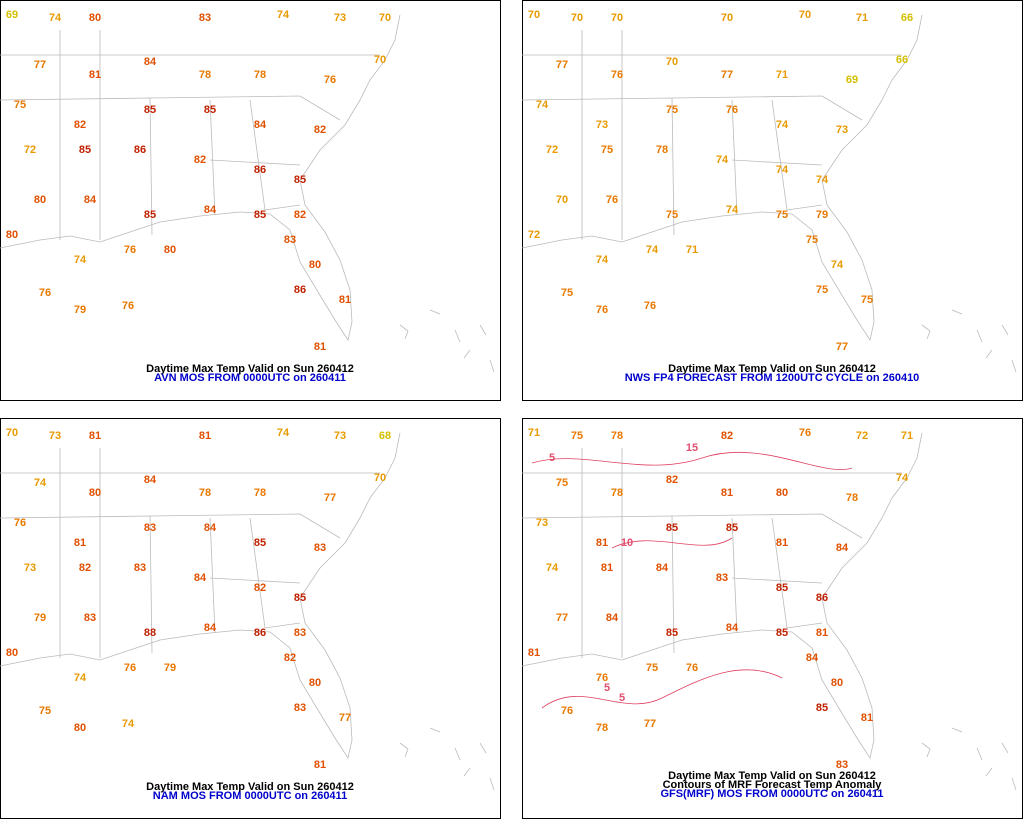 Image resolution: width=1024 pixels, height=824 pixels. Describe the element at coordinates (692, 580) in the screenshot. I see `contour-line` at that location.